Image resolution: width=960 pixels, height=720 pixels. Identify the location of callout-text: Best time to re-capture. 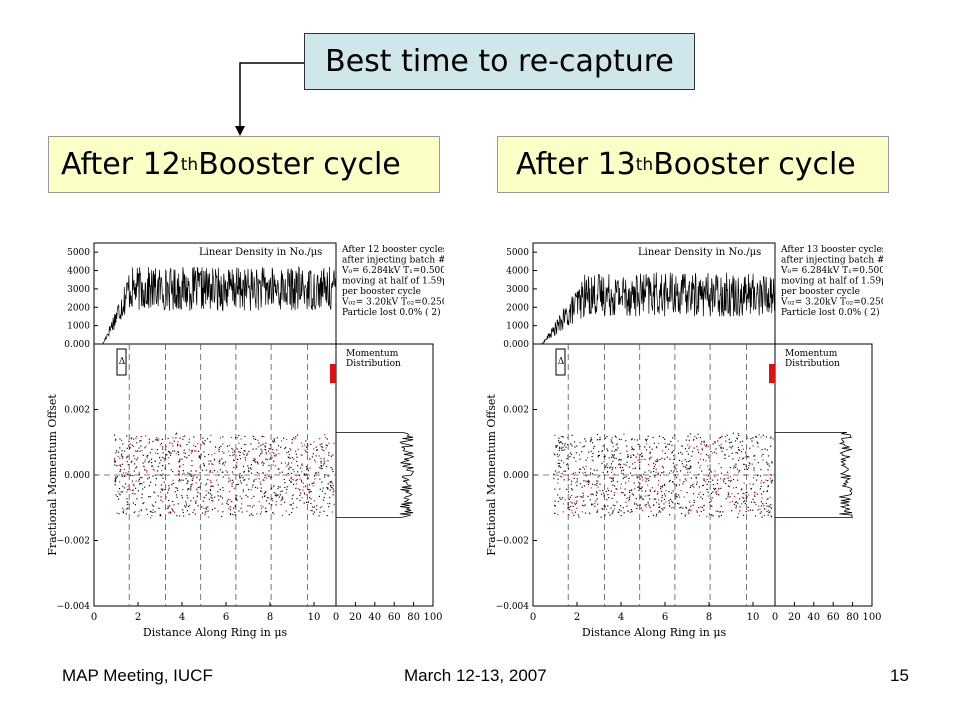
(499, 61).